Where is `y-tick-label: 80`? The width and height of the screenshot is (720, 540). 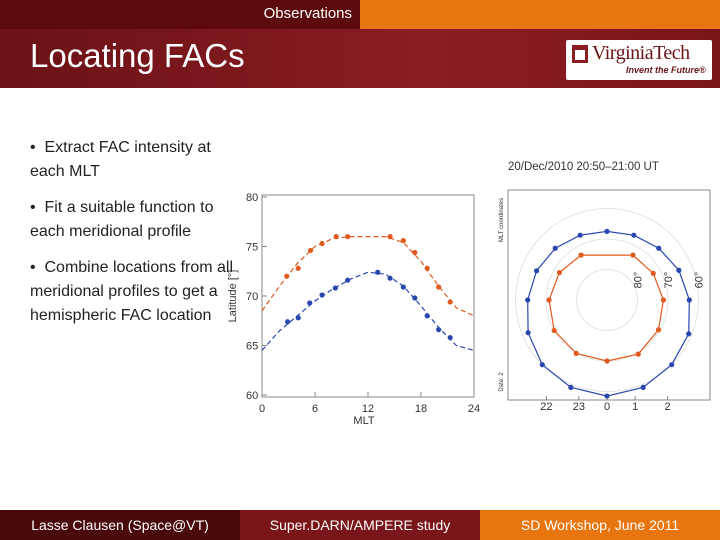
y-tick-label: 80 is located at coordinates (252, 198).